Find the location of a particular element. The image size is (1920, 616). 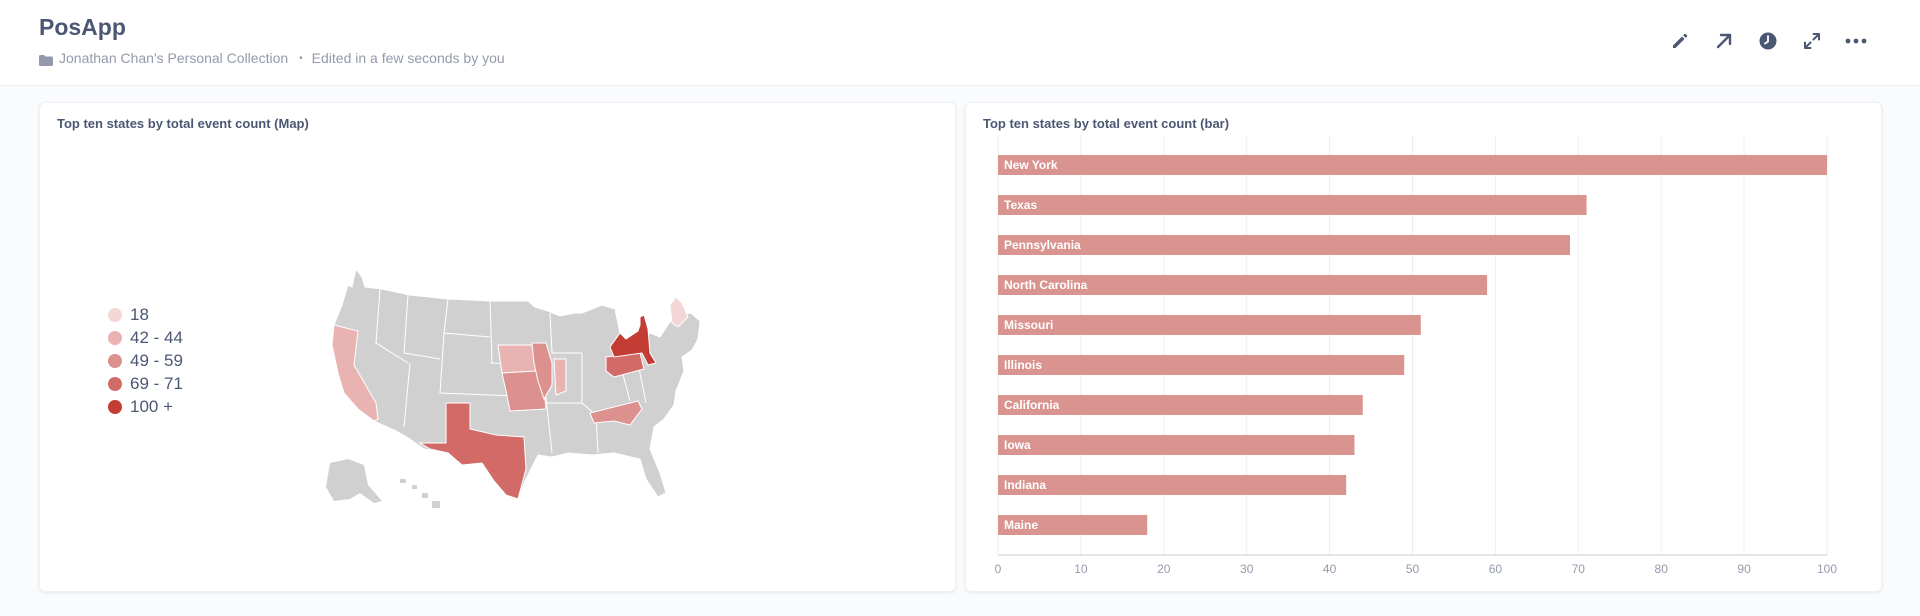

bar-label: Indiana is located at coordinates (1025, 485).